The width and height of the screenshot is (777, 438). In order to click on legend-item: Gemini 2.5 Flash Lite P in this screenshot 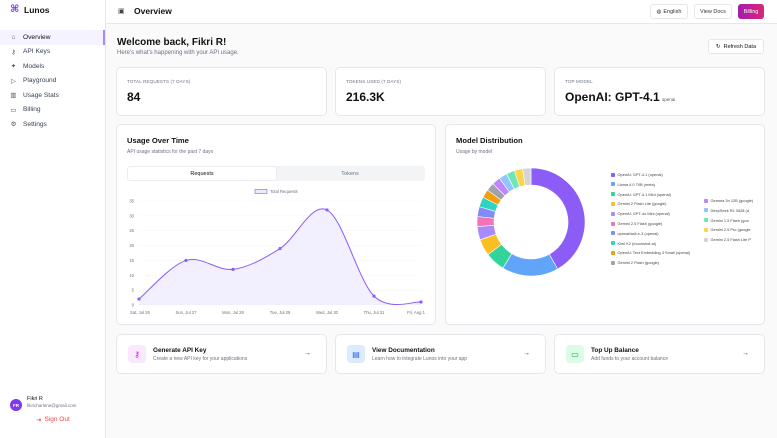, I will do `click(727, 239)`.